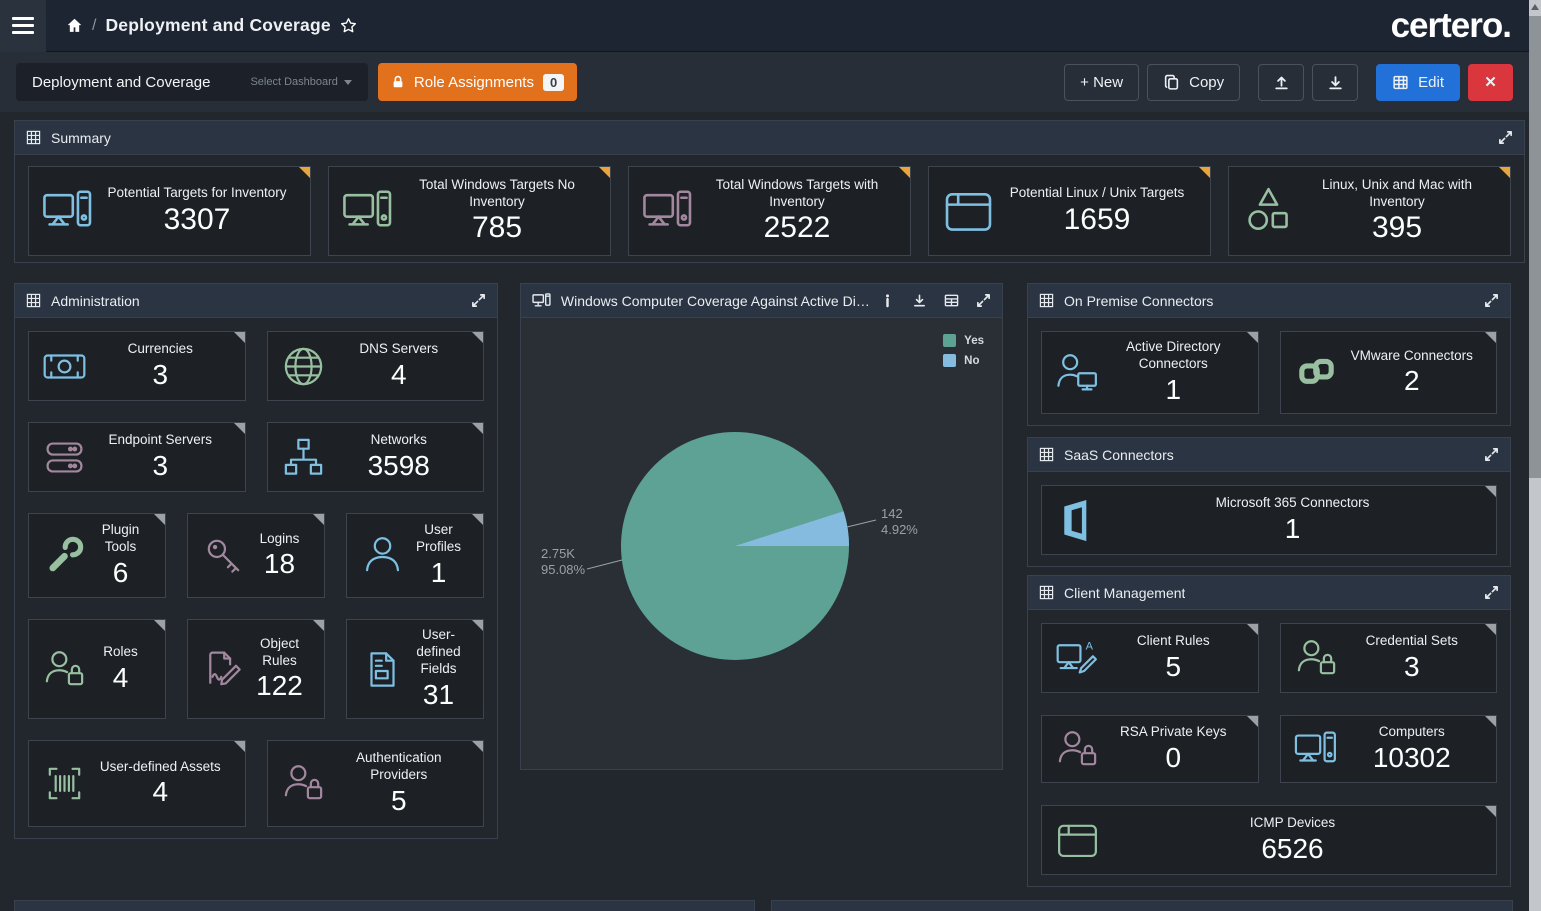 The width and height of the screenshot is (1541, 911). What do you see at coordinates (1412, 658) in the screenshot?
I see `tile-text: Credential Sets 3` at bounding box center [1412, 658].